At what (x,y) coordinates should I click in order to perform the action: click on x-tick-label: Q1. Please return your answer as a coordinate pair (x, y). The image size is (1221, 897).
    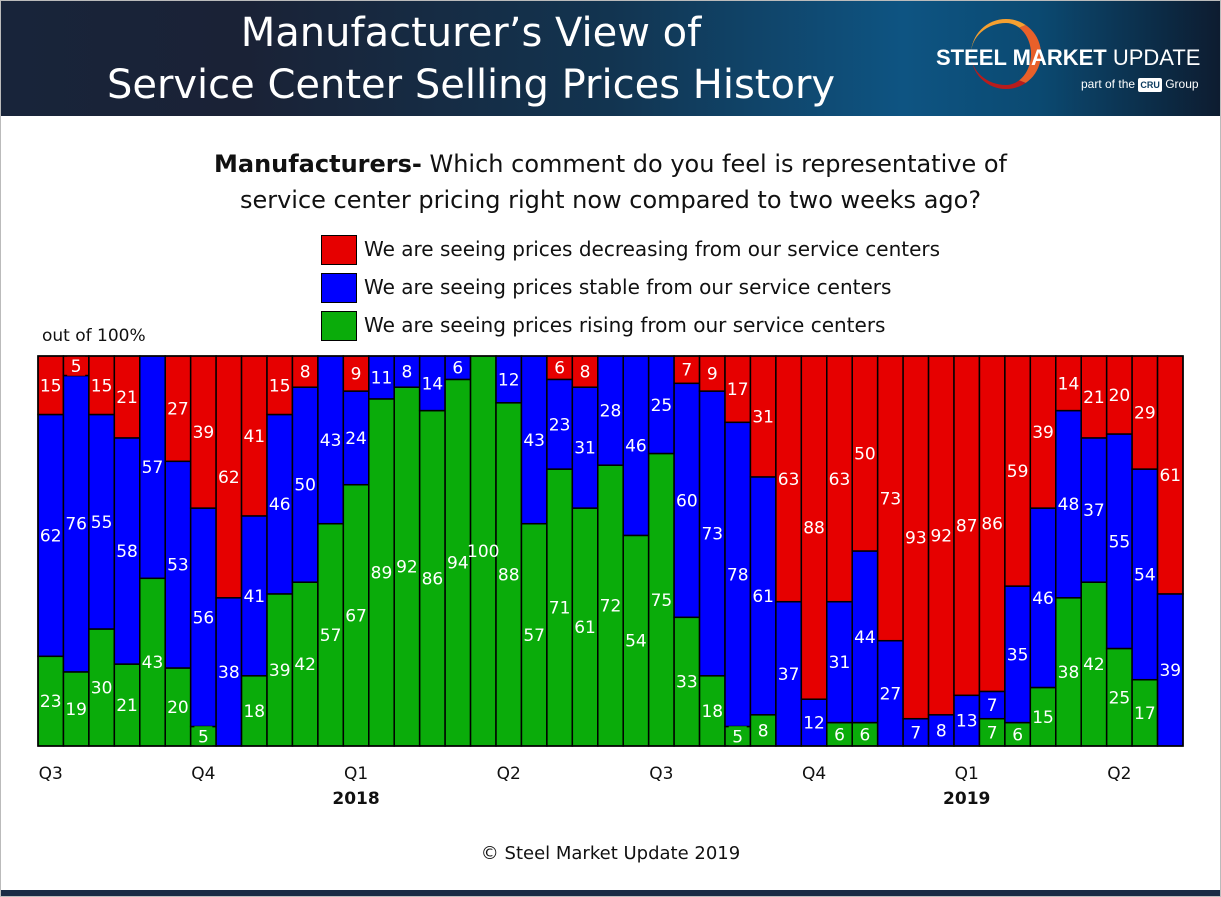
    Looking at the image, I should click on (356, 774).